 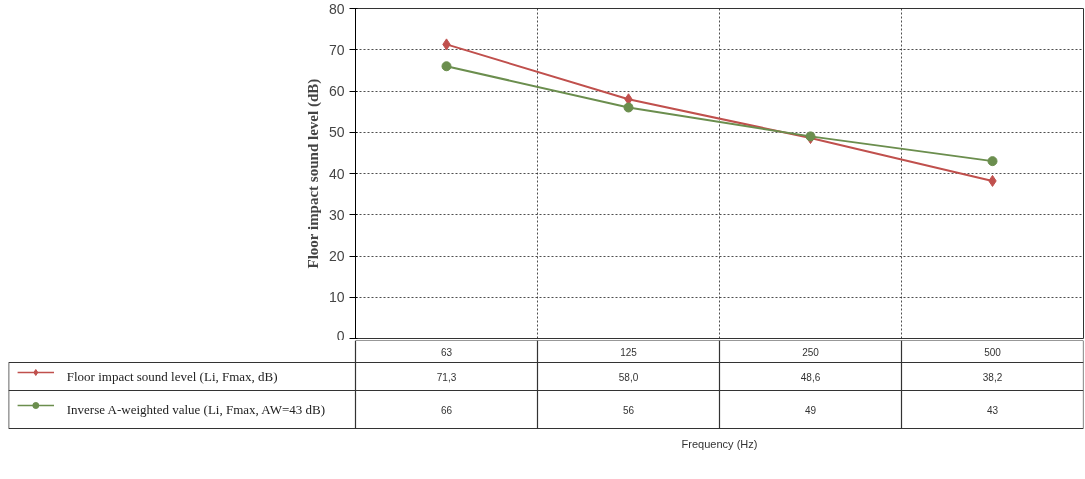 What do you see at coordinates (336, 256) in the screenshot?
I see `y-tick-label: 20` at bounding box center [336, 256].